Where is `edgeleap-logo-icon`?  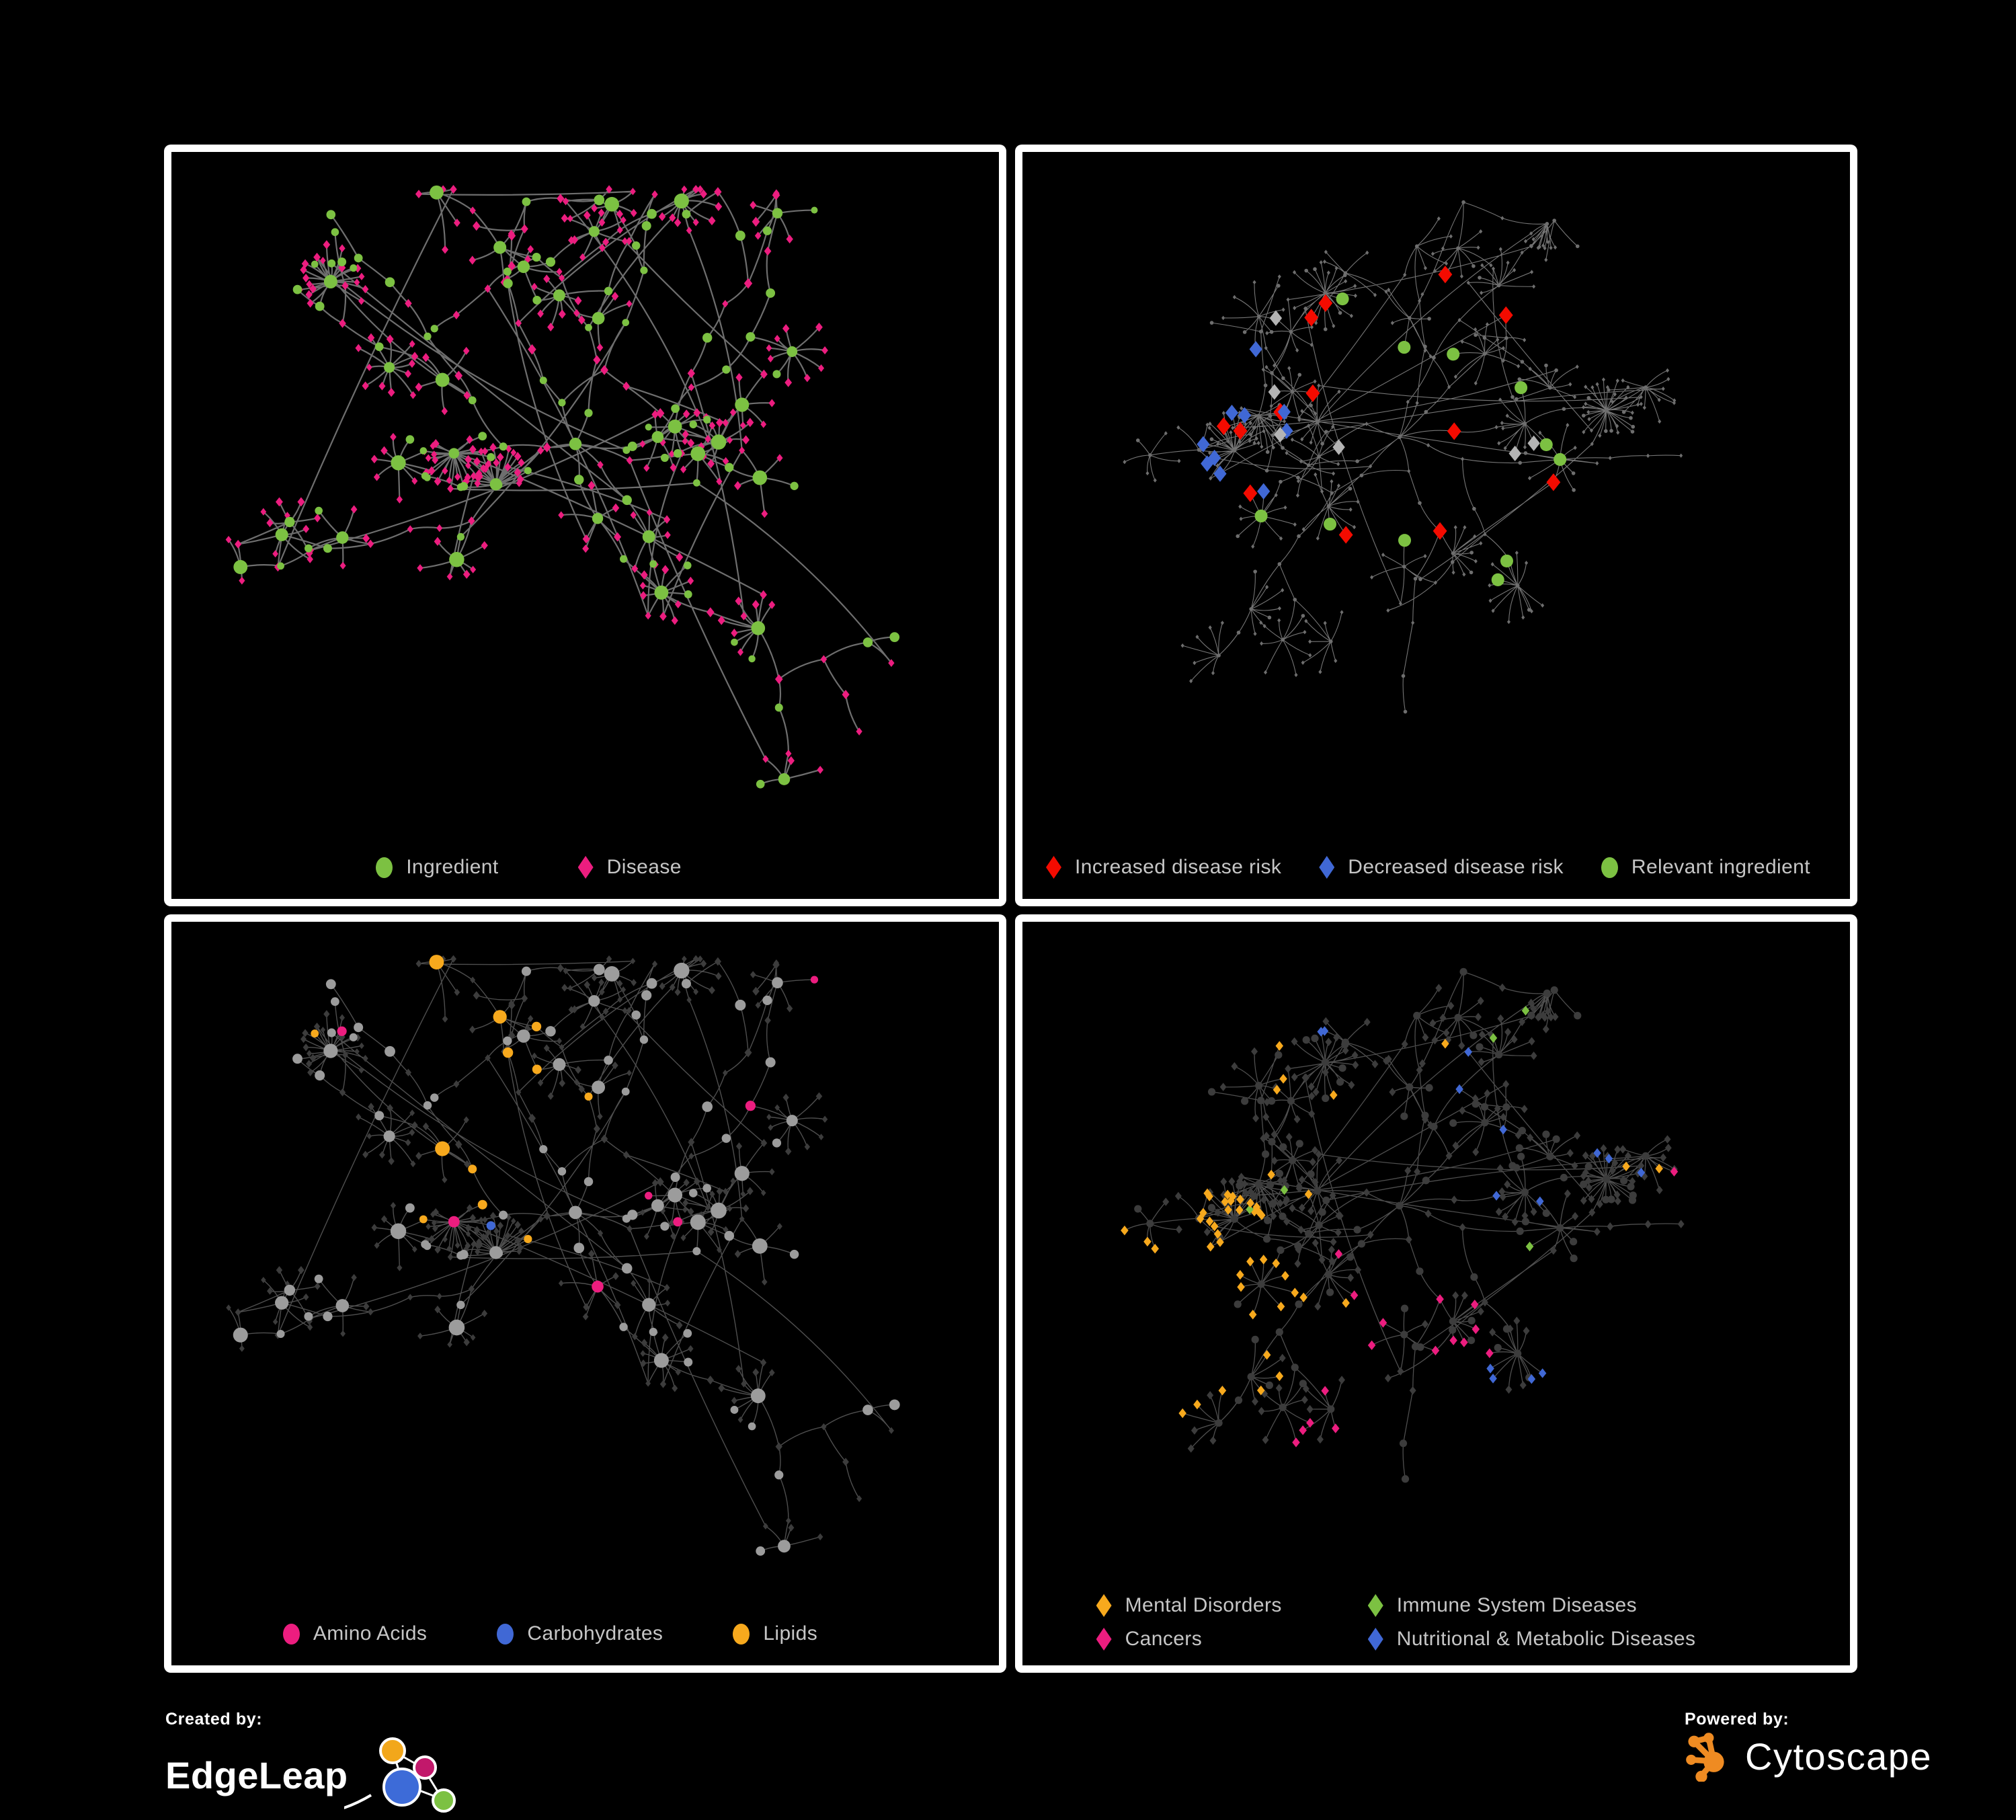 edgeleap-logo-icon is located at coordinates (400, 1775).